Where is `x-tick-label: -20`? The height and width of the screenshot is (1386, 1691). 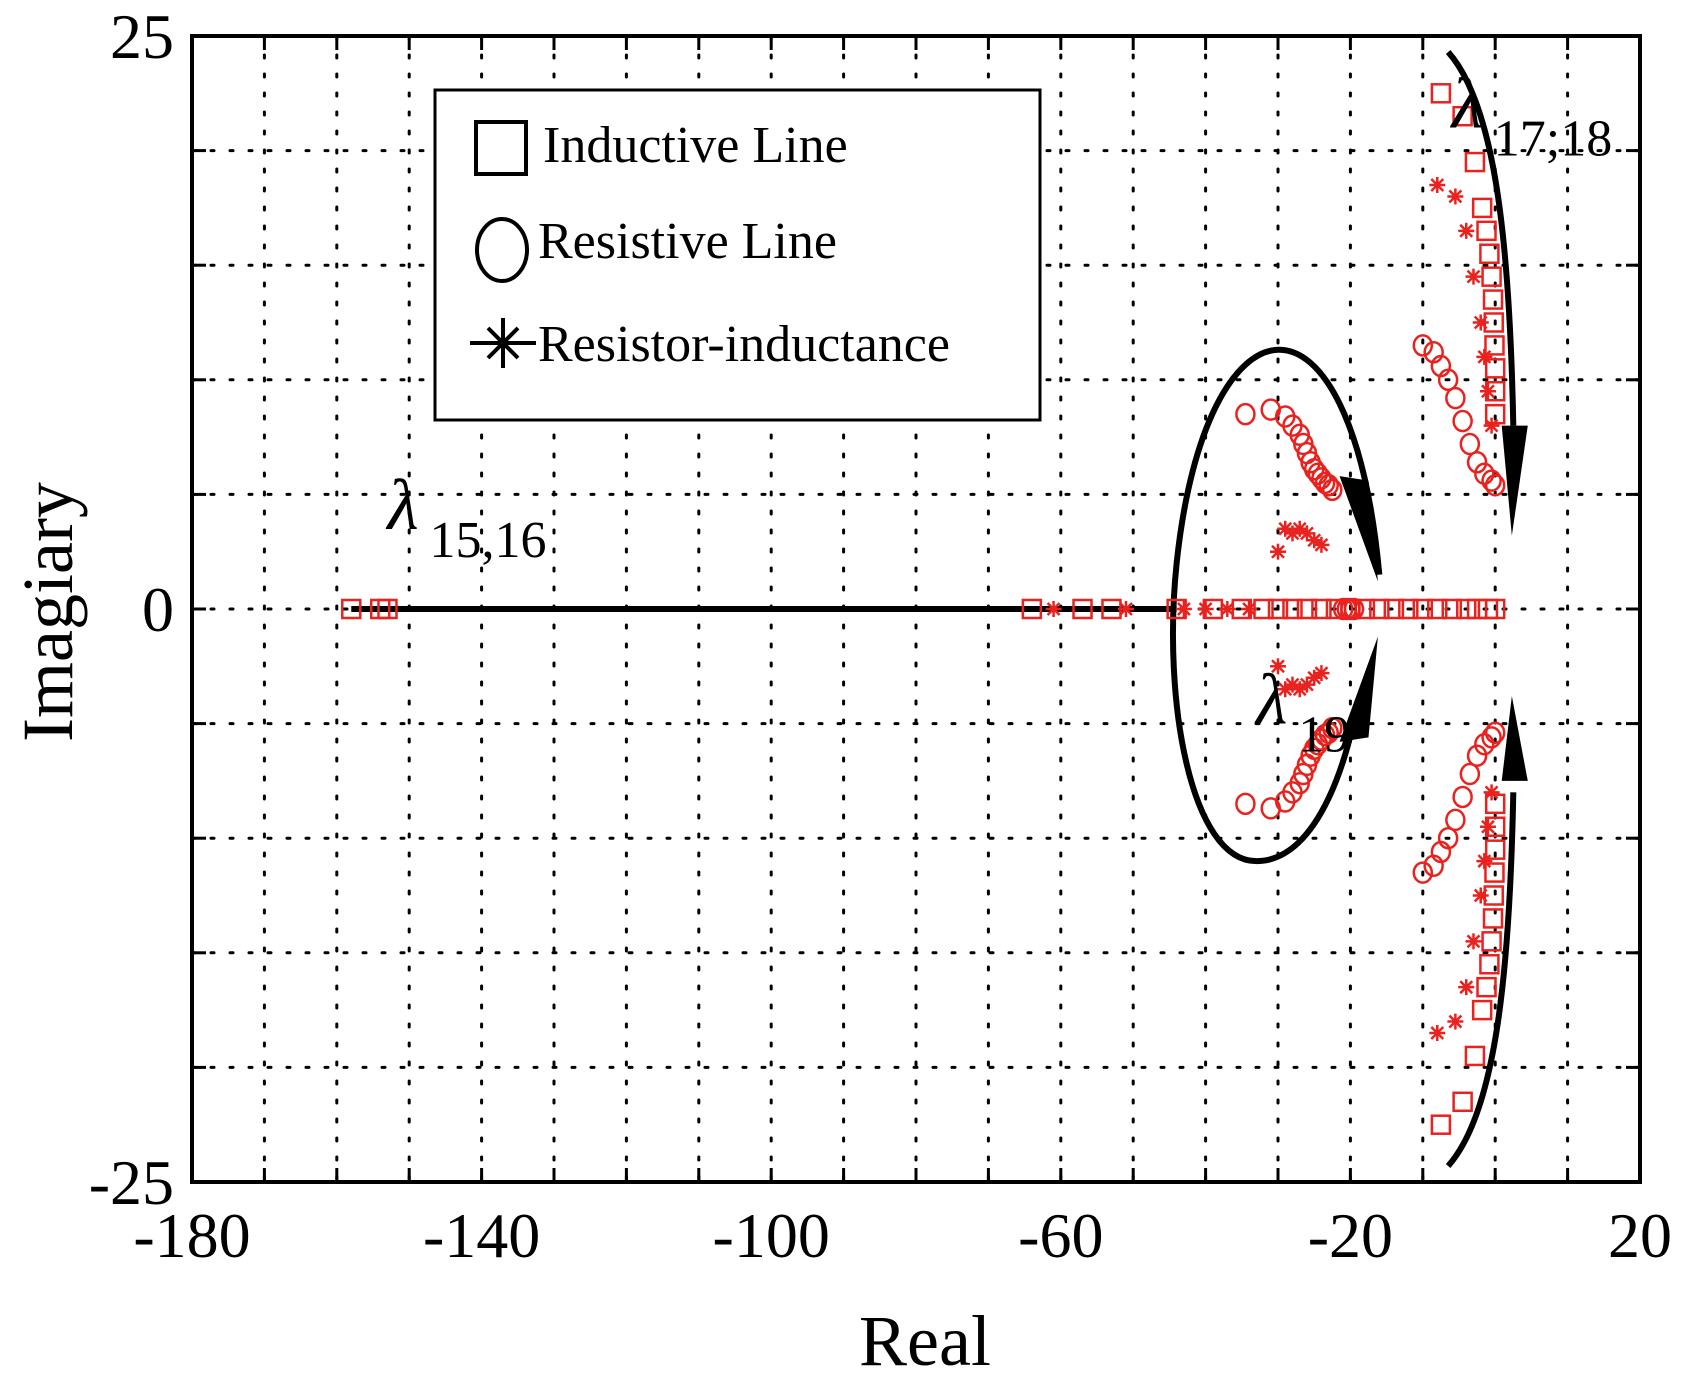
x-tick-label: -20 is located at coordinates (1350, 1235).